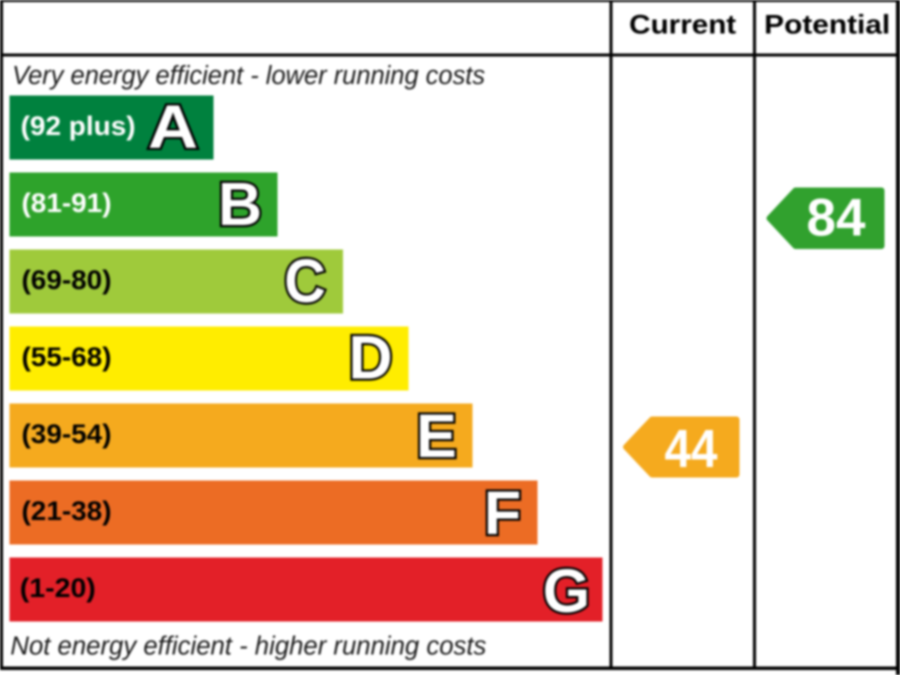 The height and width of the screenshot is (675, 900). I want to click on svg-text: (1-20), so click(58, 588).